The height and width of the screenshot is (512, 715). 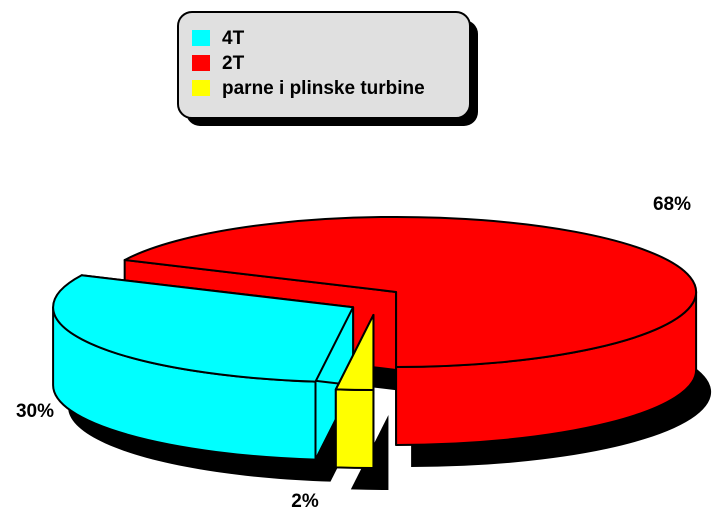 I want to click on legend: 4T 2T parne i plinske turbine, so click(x=327, y=68).